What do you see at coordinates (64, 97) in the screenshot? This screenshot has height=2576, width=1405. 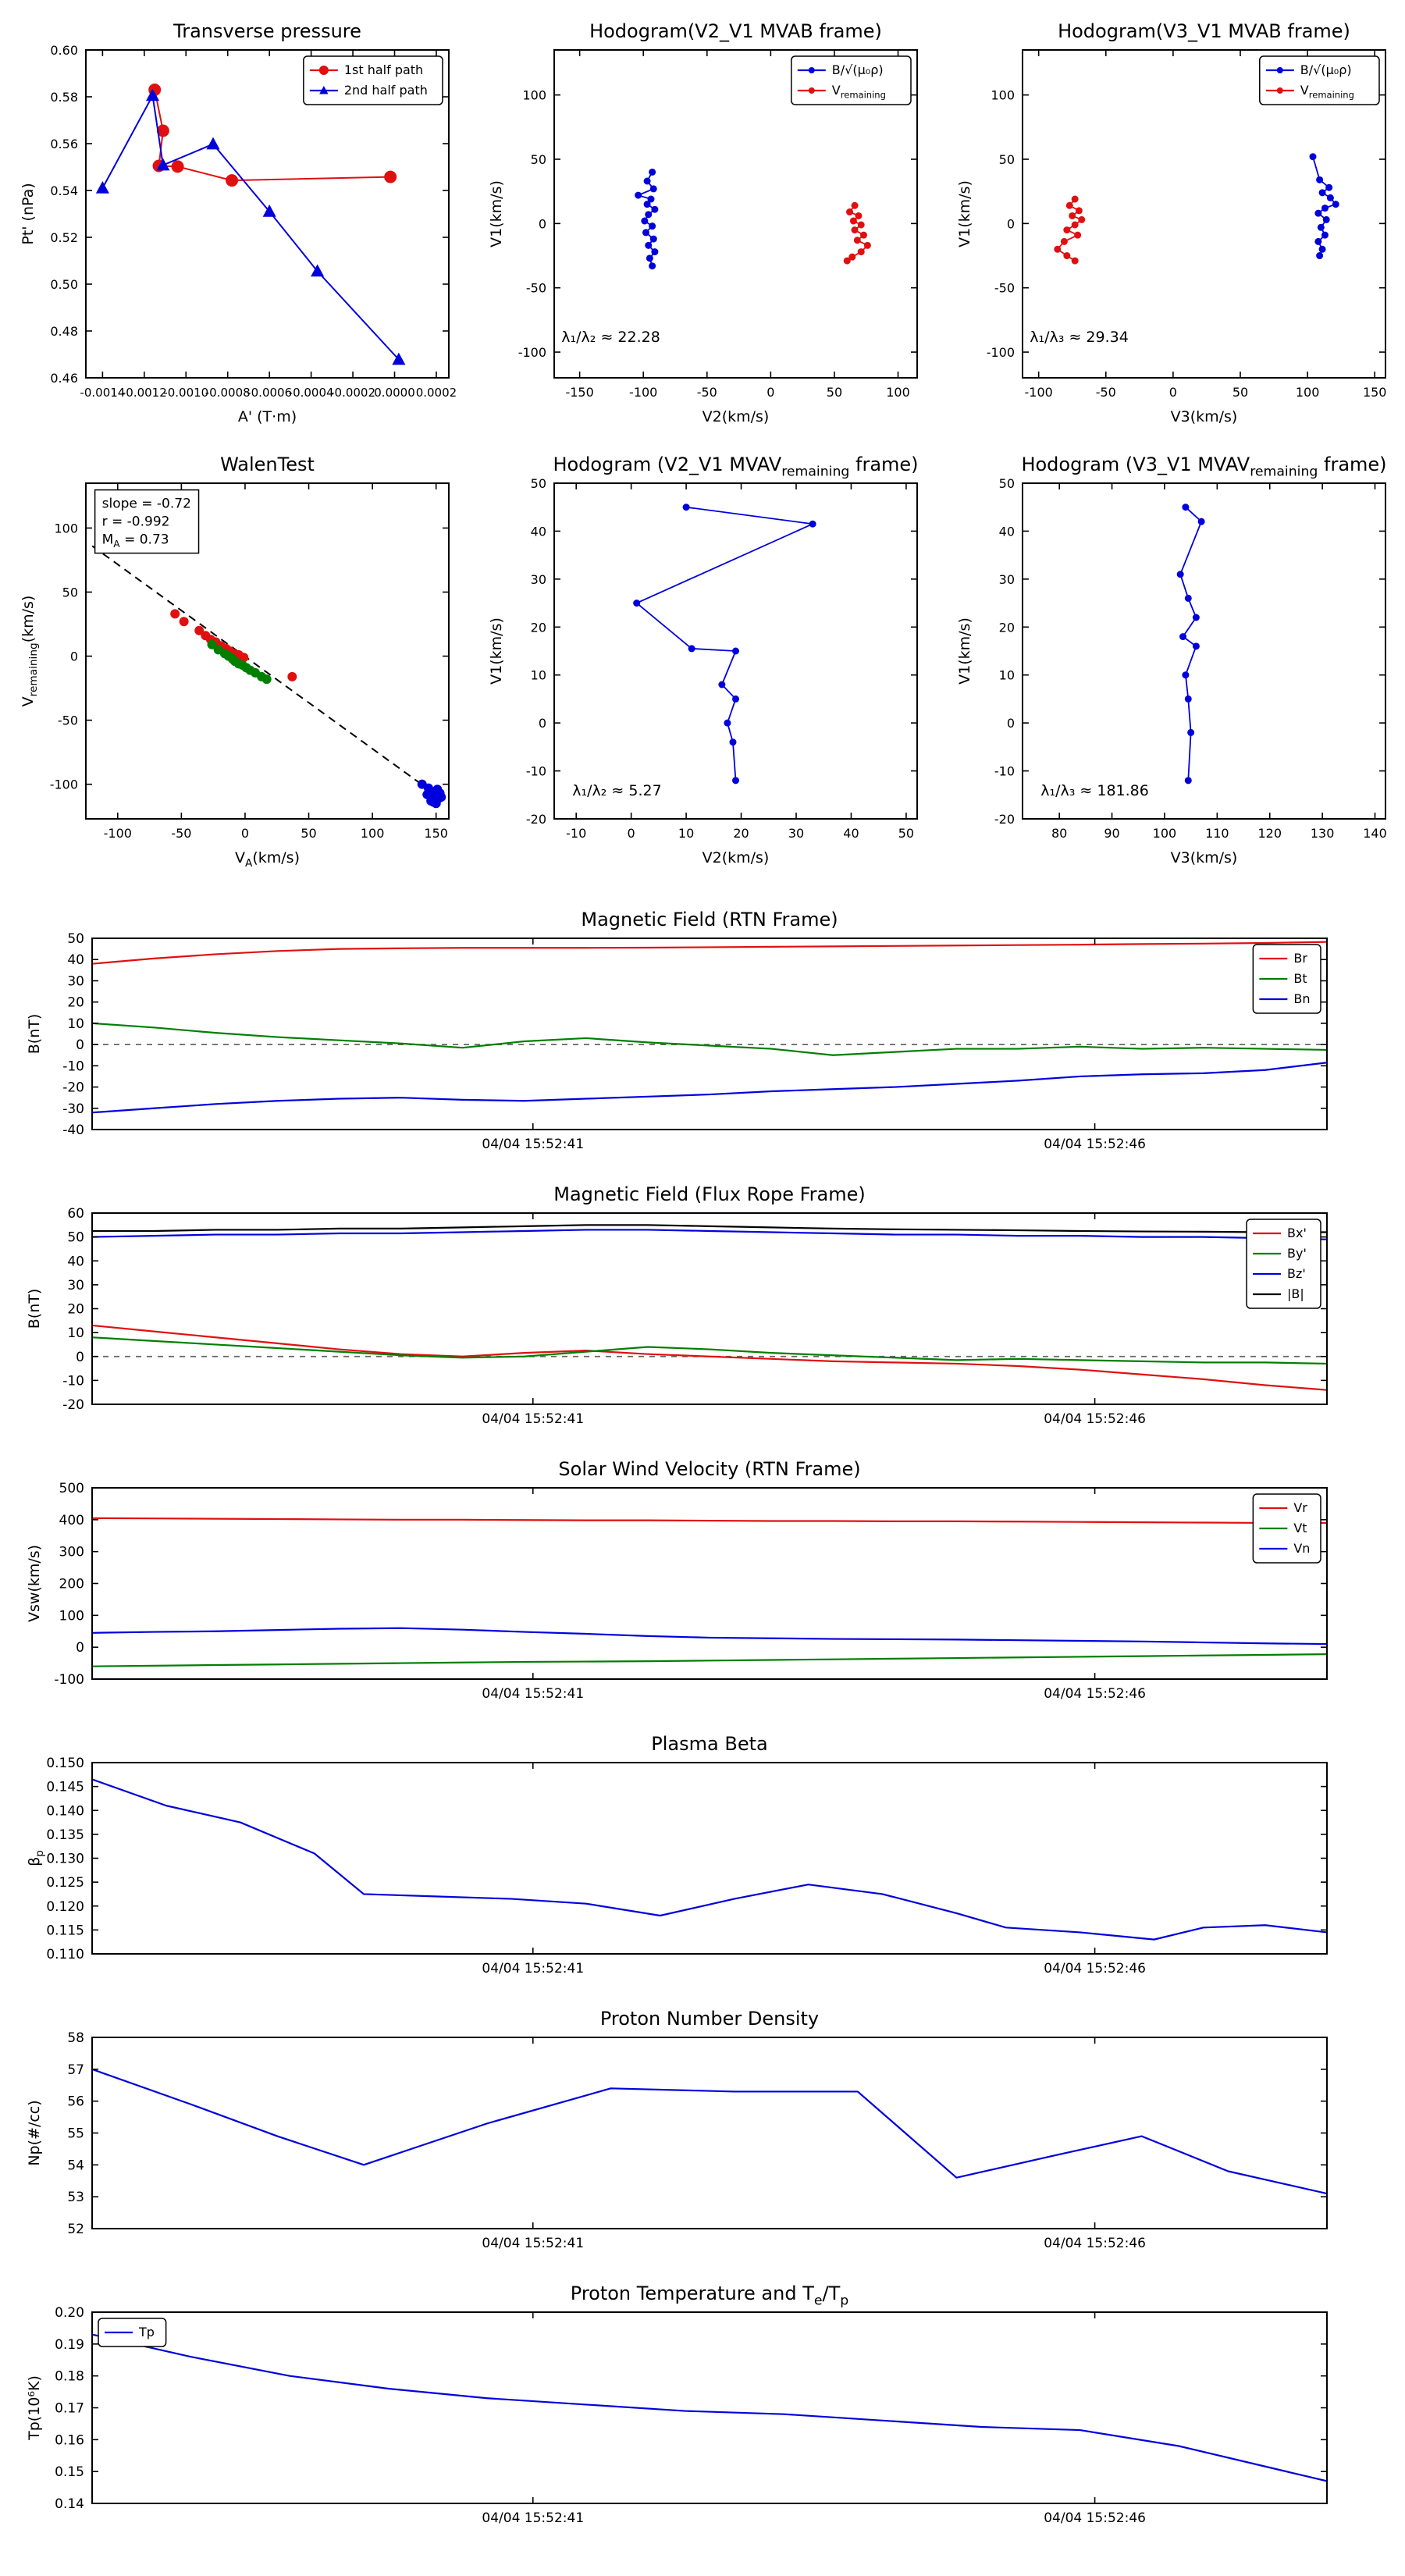 I see `y-tick-label: 0.58` at bounding box center [64, 97].